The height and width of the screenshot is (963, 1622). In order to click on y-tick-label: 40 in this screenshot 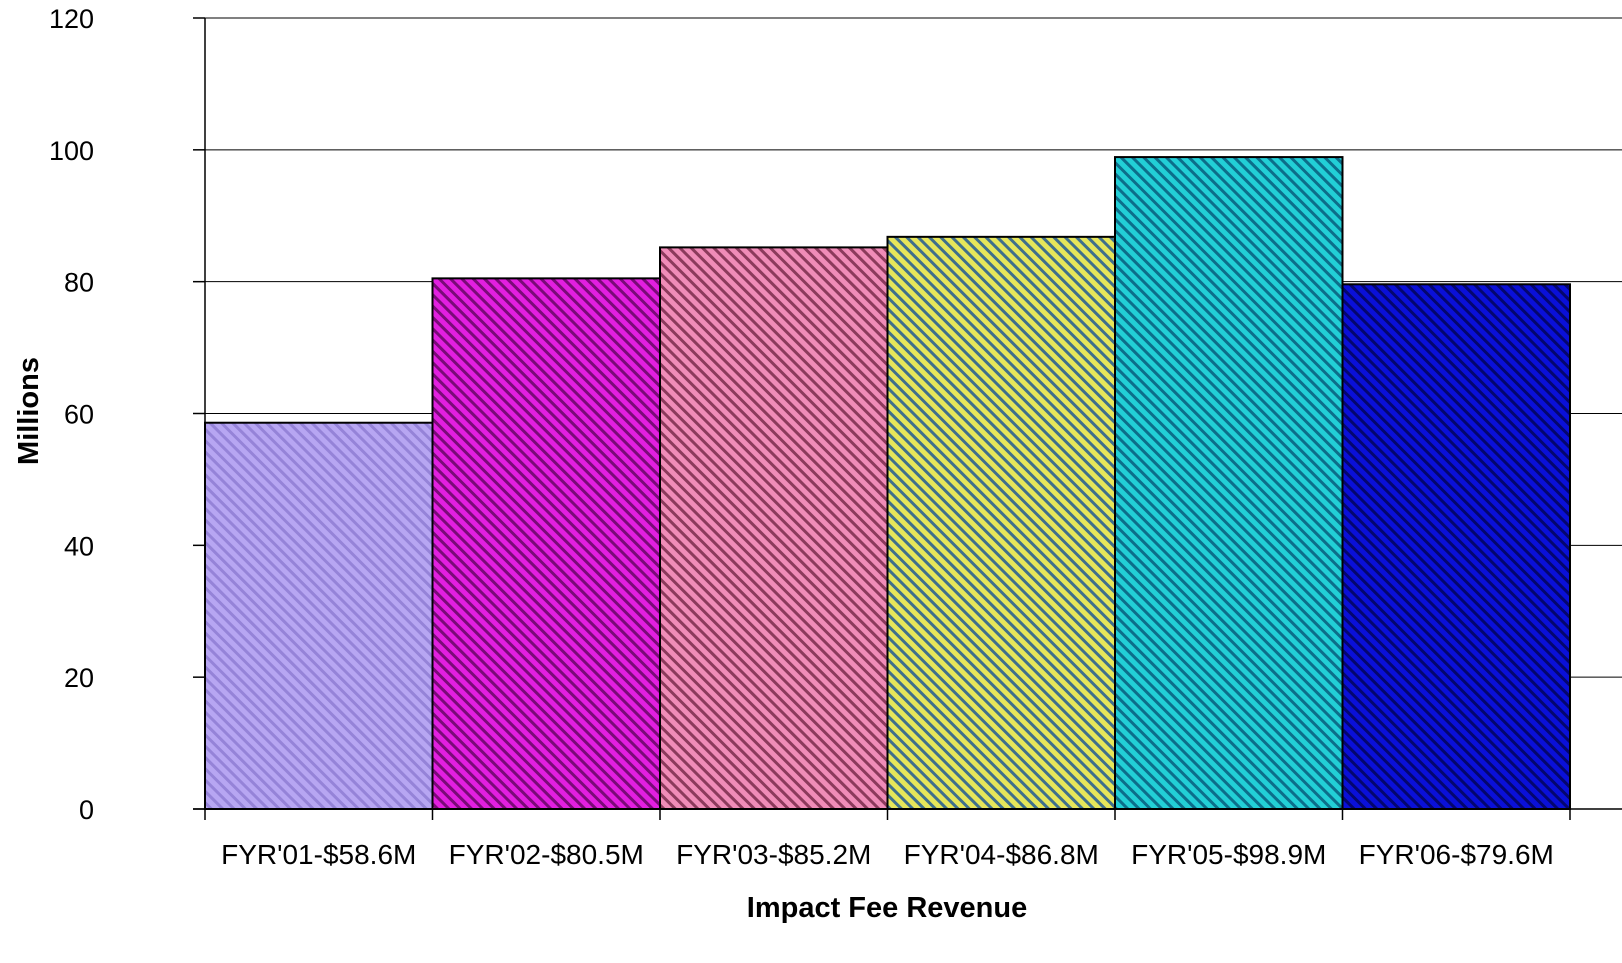, I will do `click(79, 546)`.